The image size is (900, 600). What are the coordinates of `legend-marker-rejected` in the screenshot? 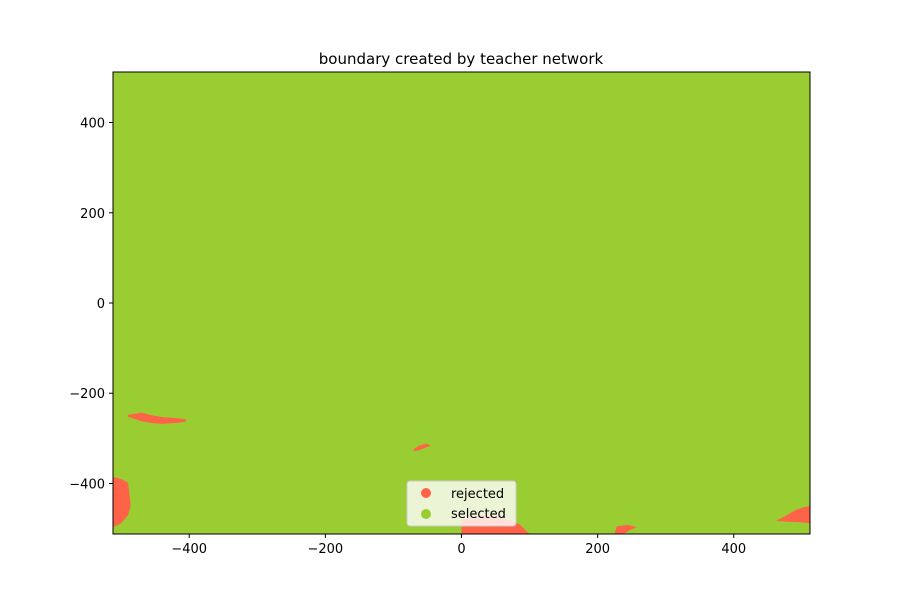 It's located at (426, 493).